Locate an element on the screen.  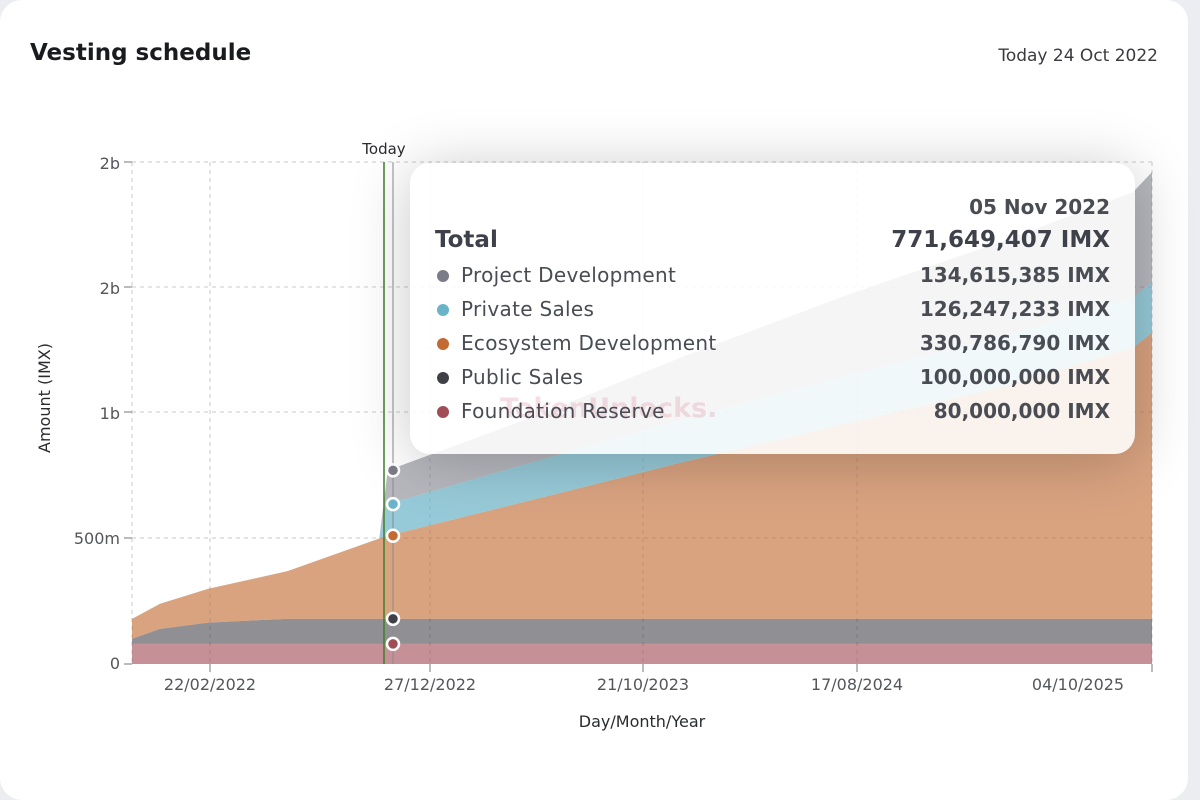
today-marker: Today is located at coordinates (383, 402).